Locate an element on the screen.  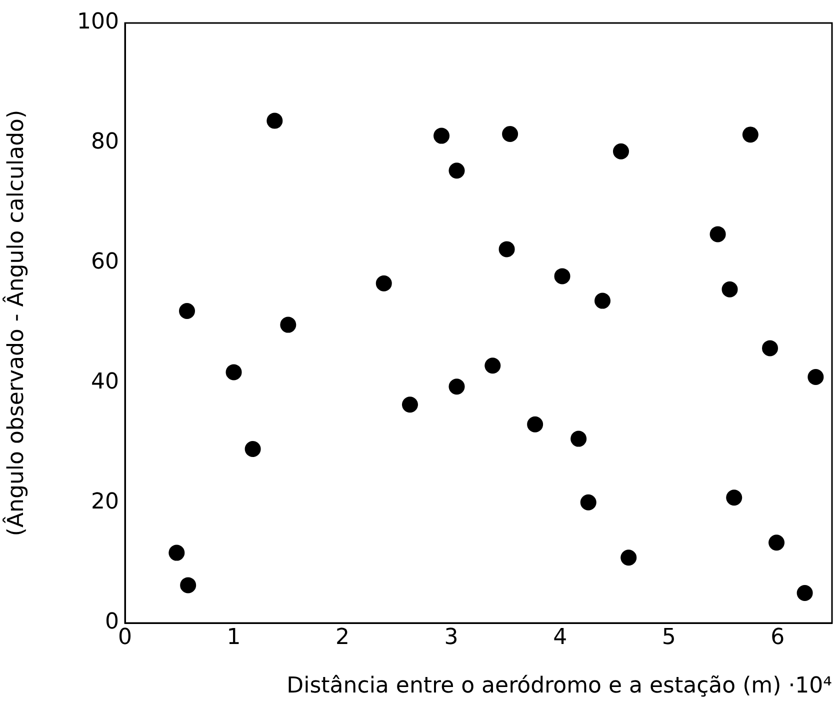
y-tick-label: 80 is located at coordinates (105, 142).